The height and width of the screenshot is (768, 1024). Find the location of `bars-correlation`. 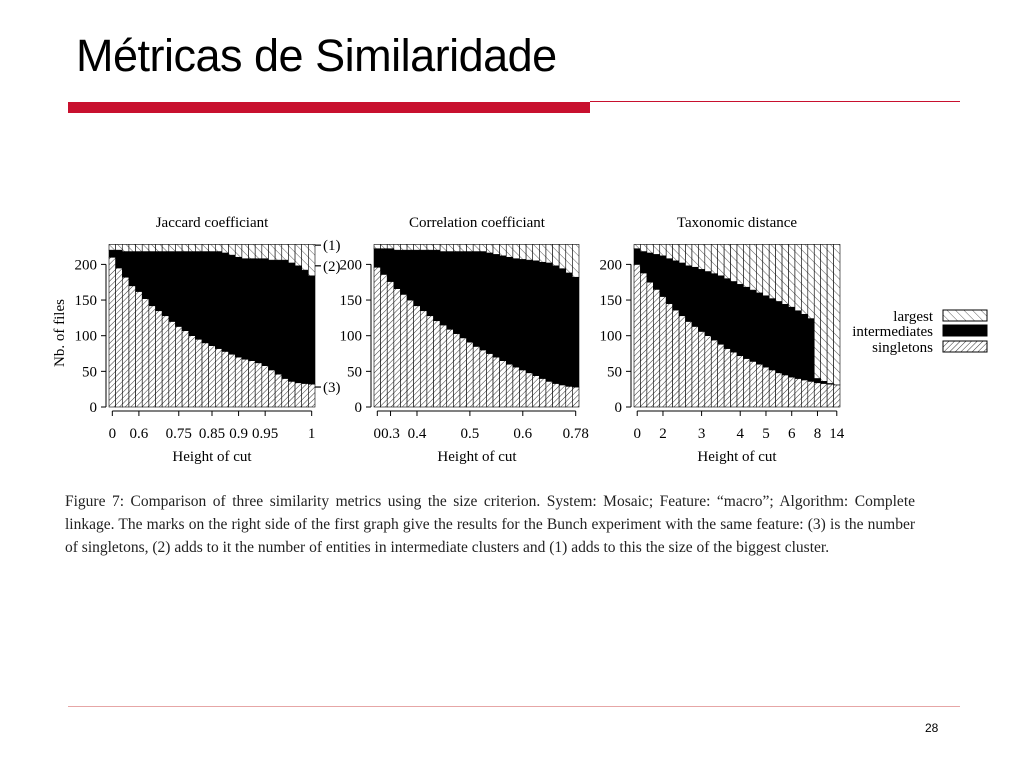

bars-correlation is located at coordinates (476, 326).